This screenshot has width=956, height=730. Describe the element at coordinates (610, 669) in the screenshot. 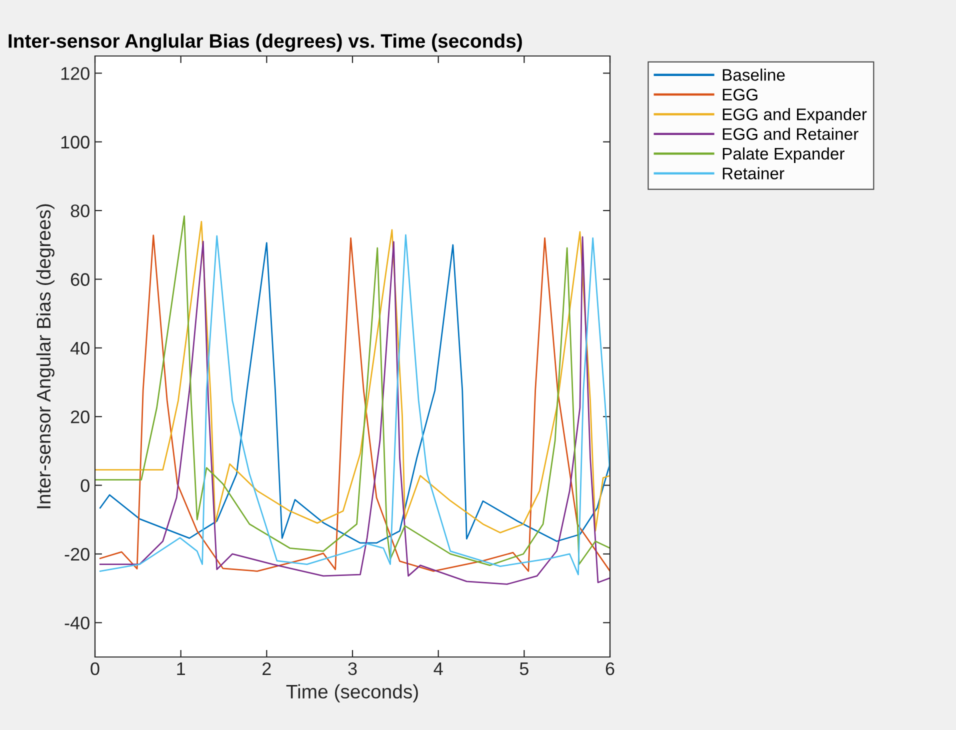

I see `x-tick-label: 6` at that location.